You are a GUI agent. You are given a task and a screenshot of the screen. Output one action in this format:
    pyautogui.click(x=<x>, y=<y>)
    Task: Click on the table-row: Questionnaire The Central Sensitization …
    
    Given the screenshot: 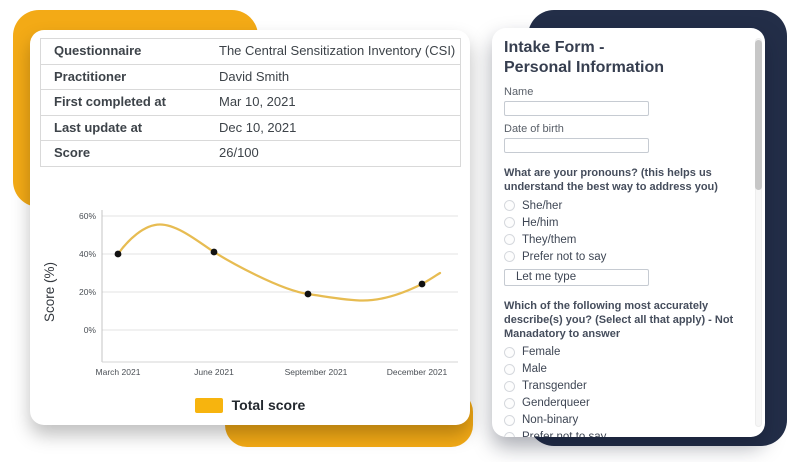 What is the action you would take?
    pyautogui.click(x=250, y=52)
    